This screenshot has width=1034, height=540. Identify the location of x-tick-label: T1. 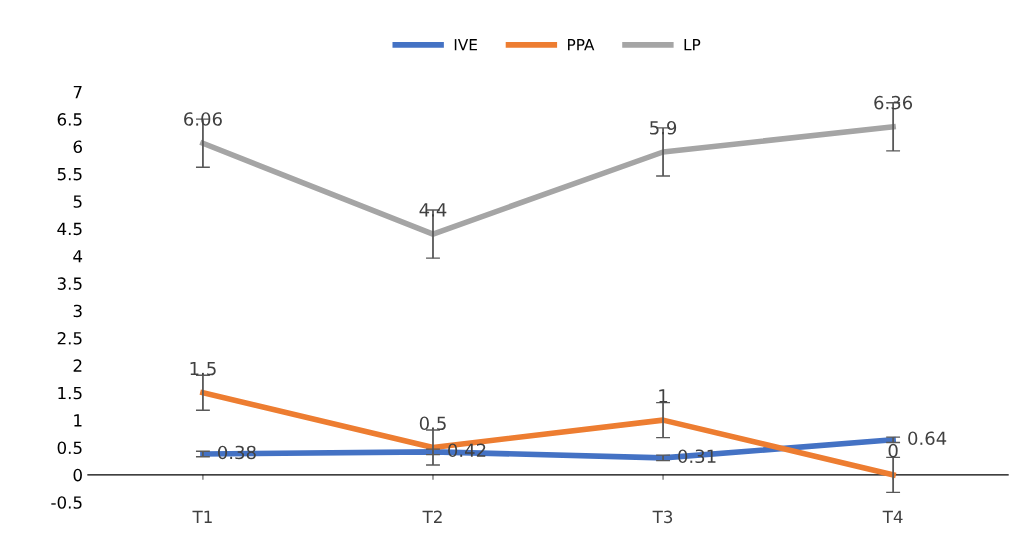
(202, 516).